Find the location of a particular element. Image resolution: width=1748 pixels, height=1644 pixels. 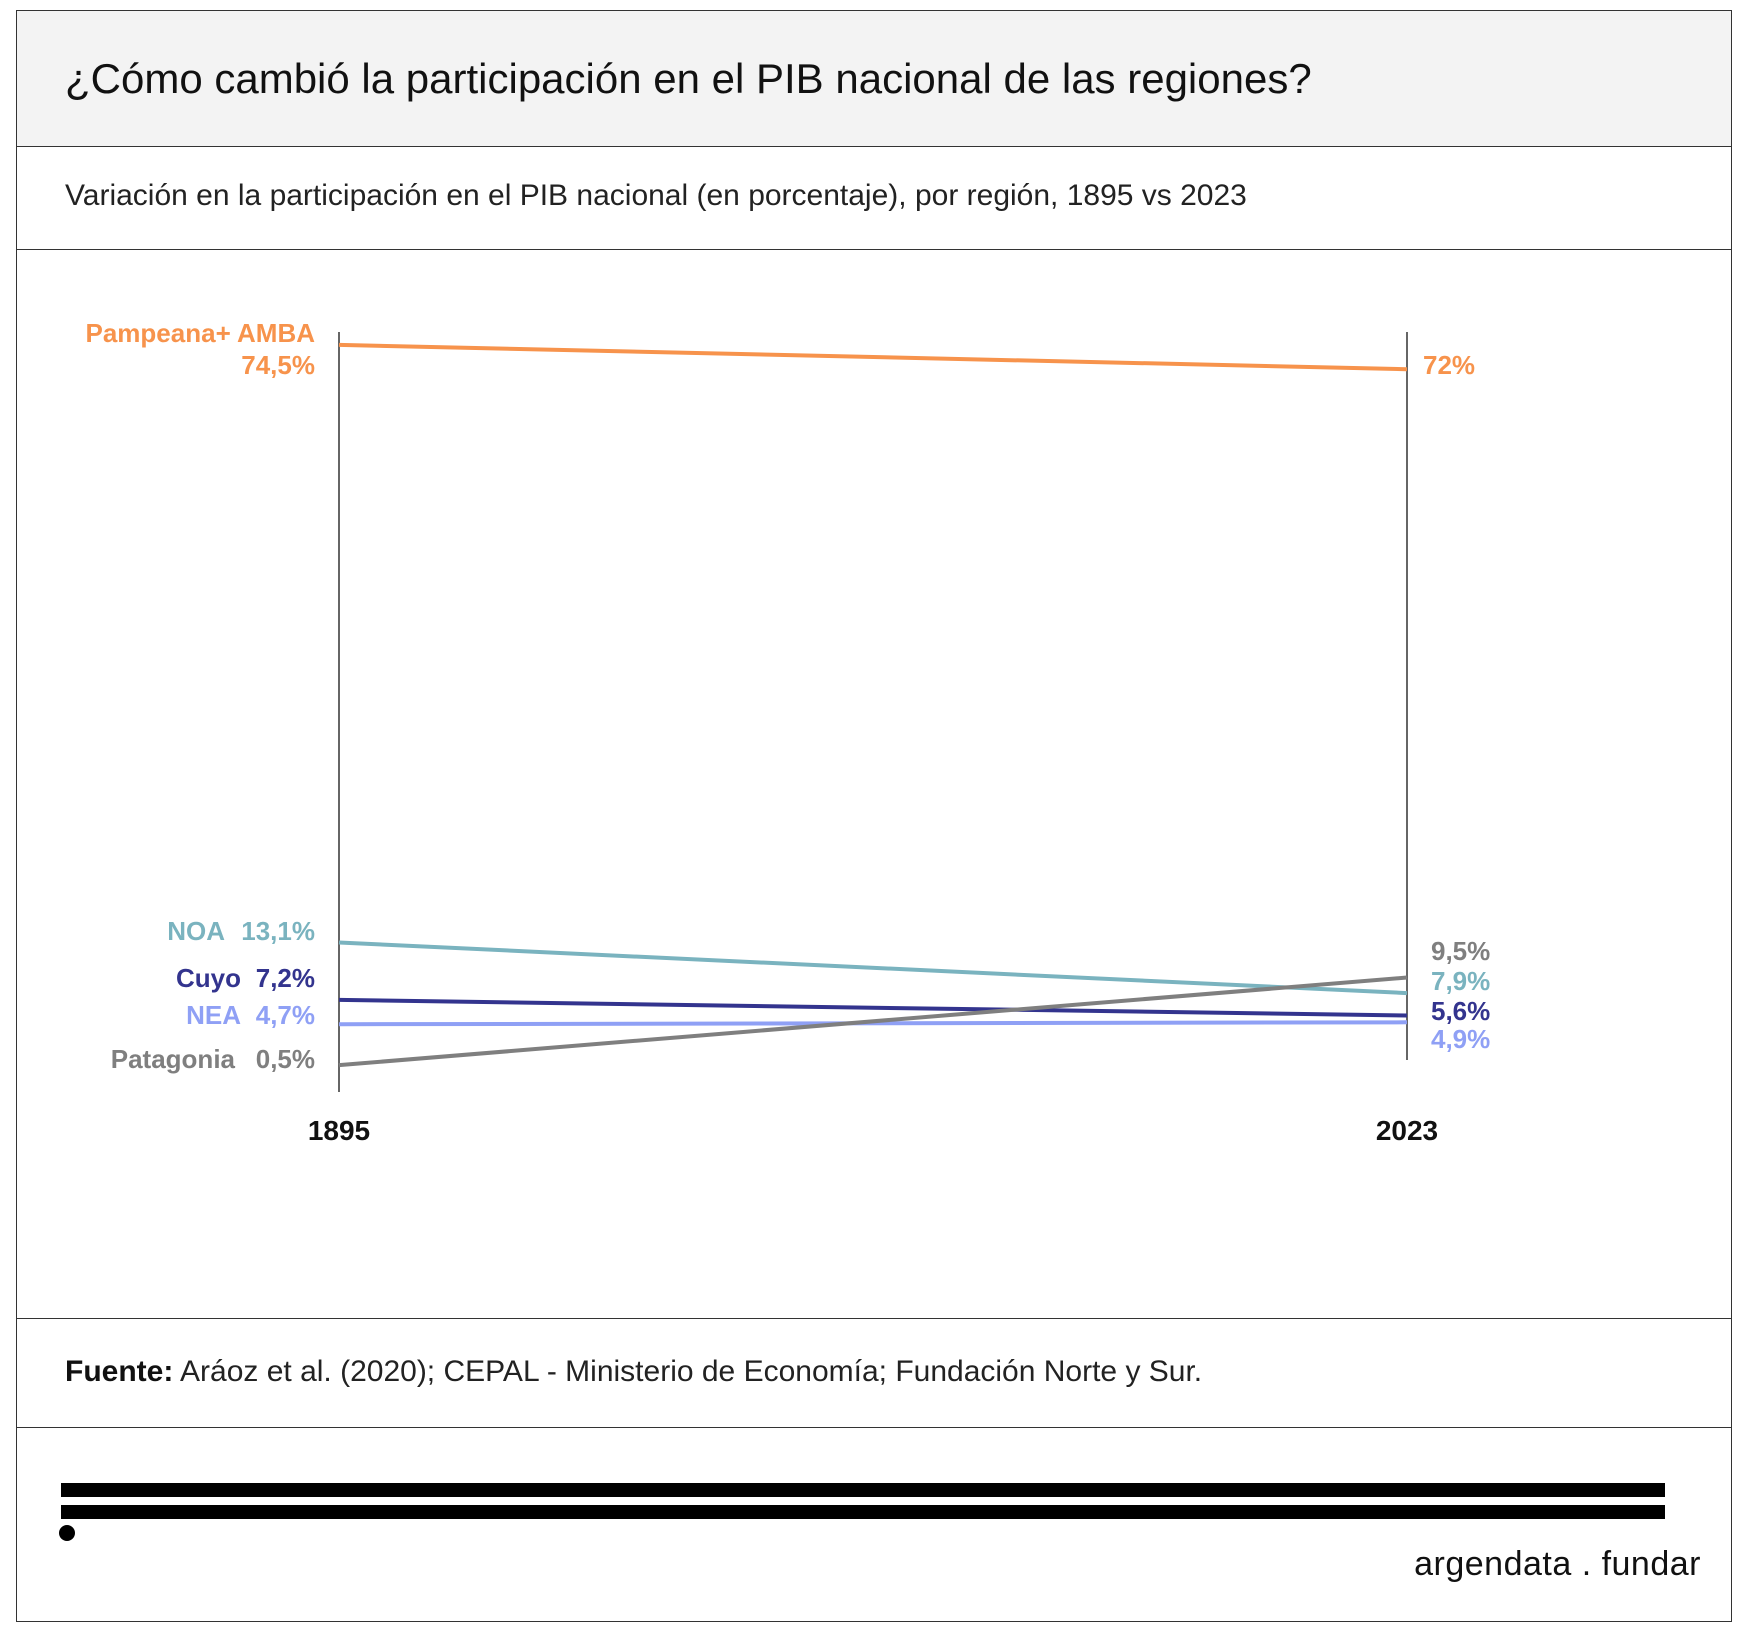

value-label-1895-patagonia: 0,5% is located at coordinates (285, 1059).